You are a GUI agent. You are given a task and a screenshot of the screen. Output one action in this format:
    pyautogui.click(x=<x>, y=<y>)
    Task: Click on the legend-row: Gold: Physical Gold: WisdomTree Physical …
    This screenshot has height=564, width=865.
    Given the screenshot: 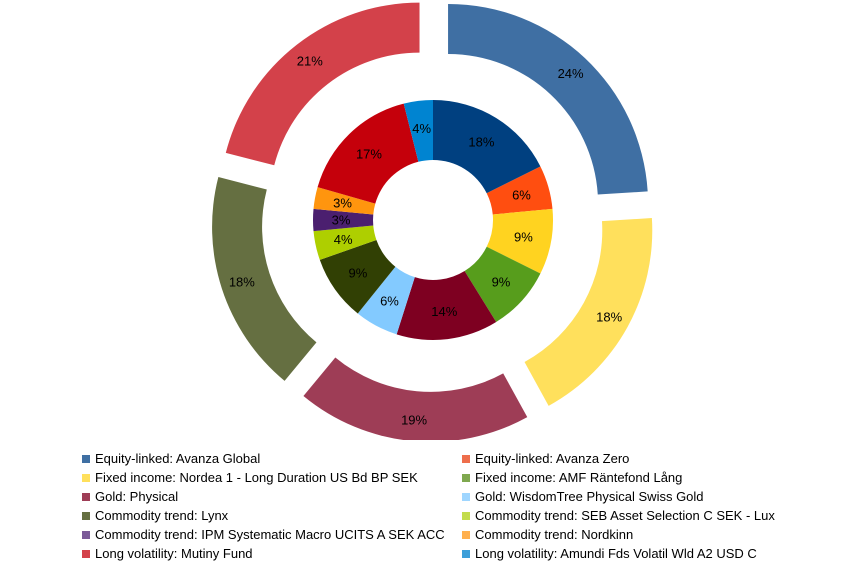 What is the action you would take?
    pyautogui.click(x=442, y=496)
    